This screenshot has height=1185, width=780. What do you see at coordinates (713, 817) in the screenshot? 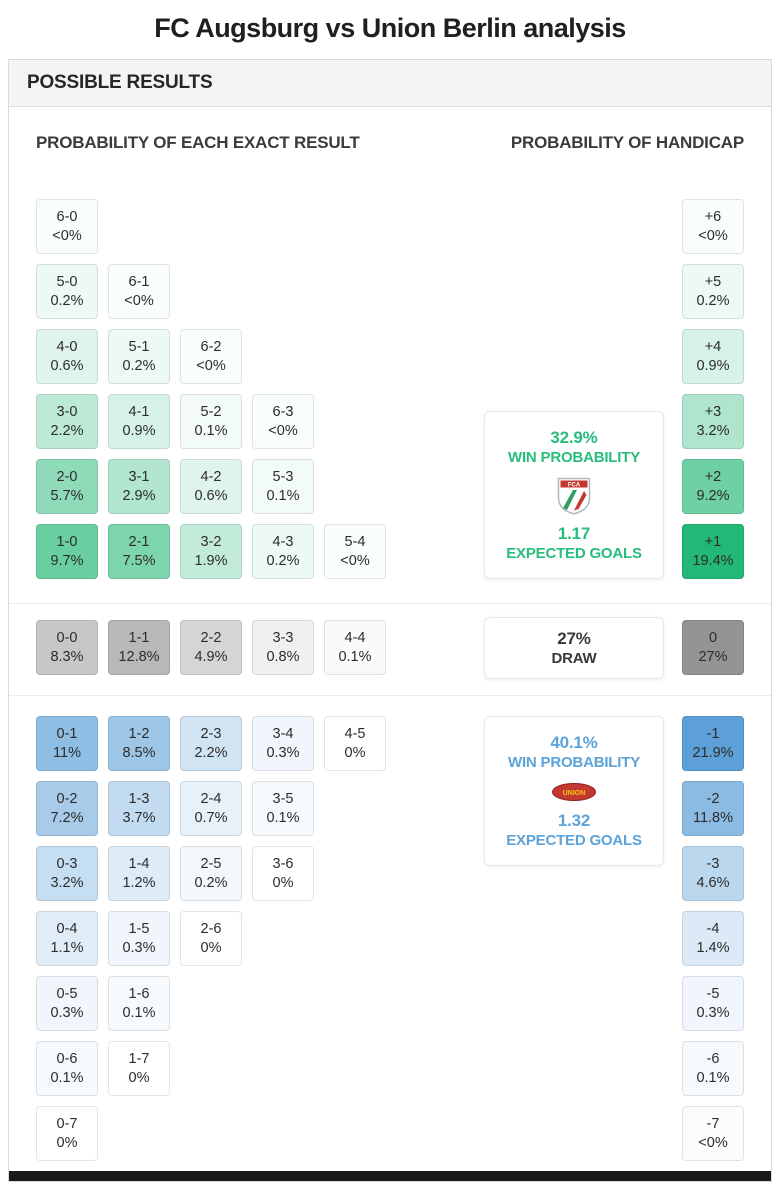
I see `cell-probability: 11.8%` at bounding box center [713, 817].